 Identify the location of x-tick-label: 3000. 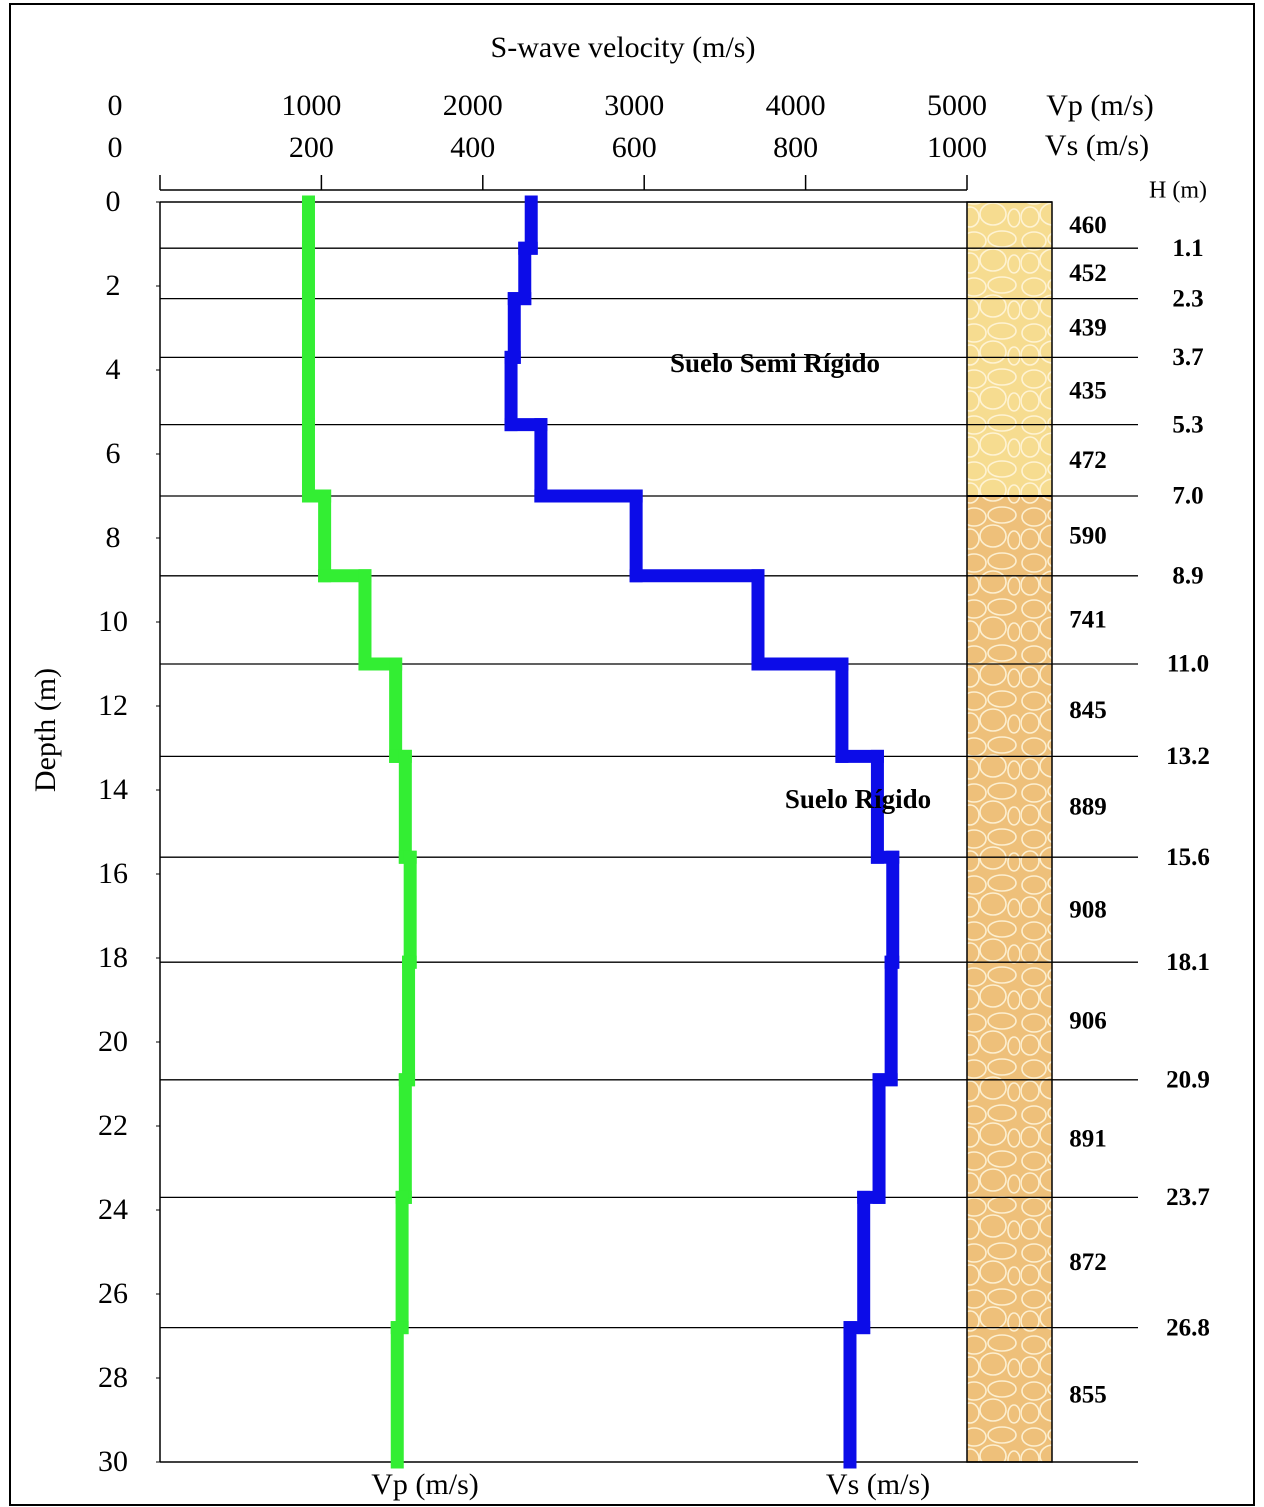
(634, 105).